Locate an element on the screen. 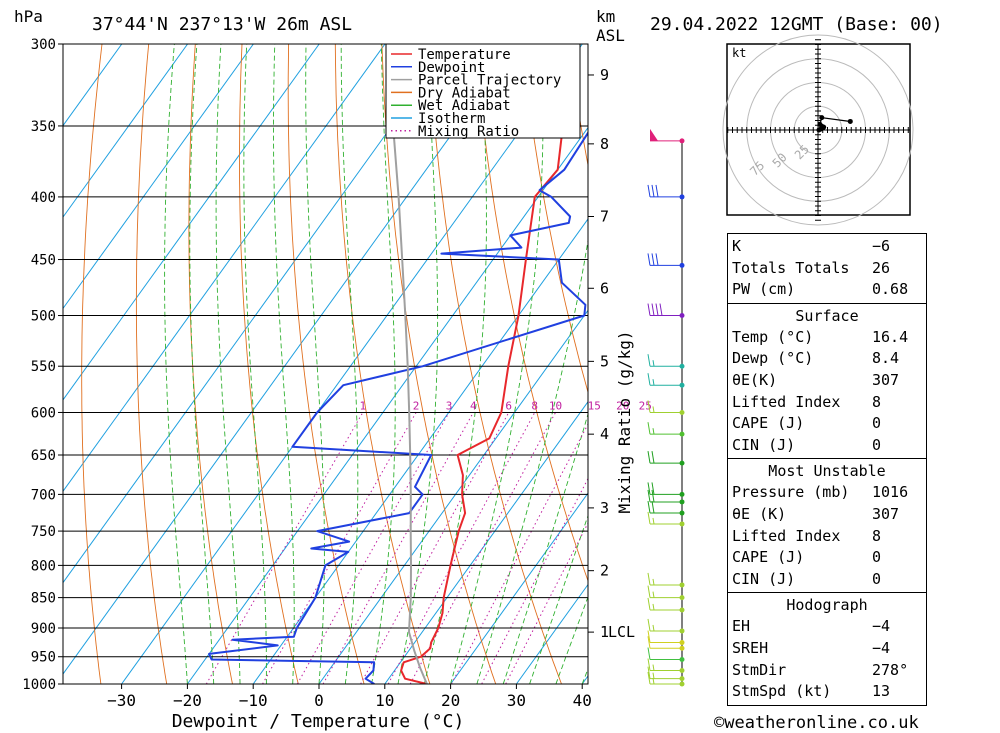 This screenshot has height=733, width=1000. index-row: θE(K) 307 is located at coordinates (827, 381).